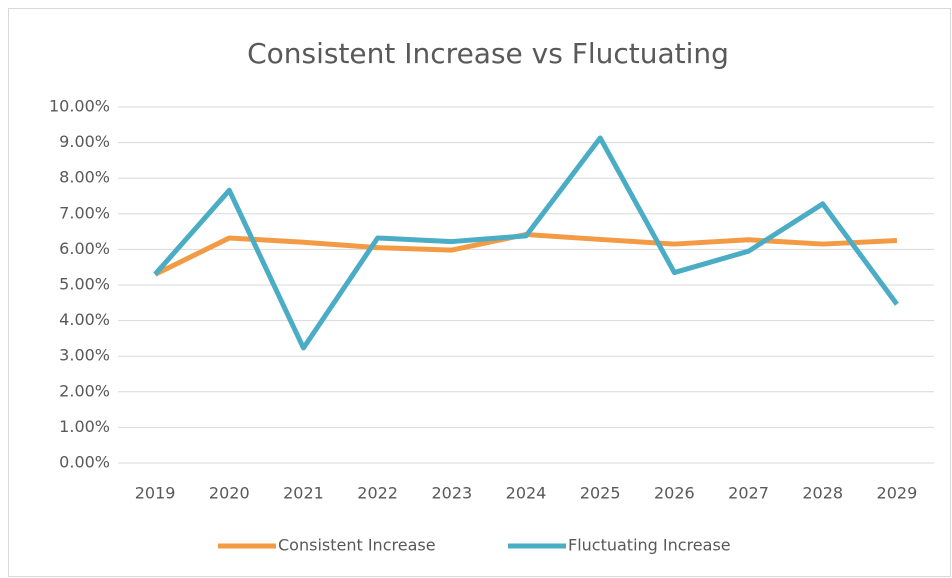 This screenshot has height=578, width=952. What do you see at coordinates (84, 284) in the screenshot?
I see `y-tick-label: 5.00%` at bounding box center [84, 284].